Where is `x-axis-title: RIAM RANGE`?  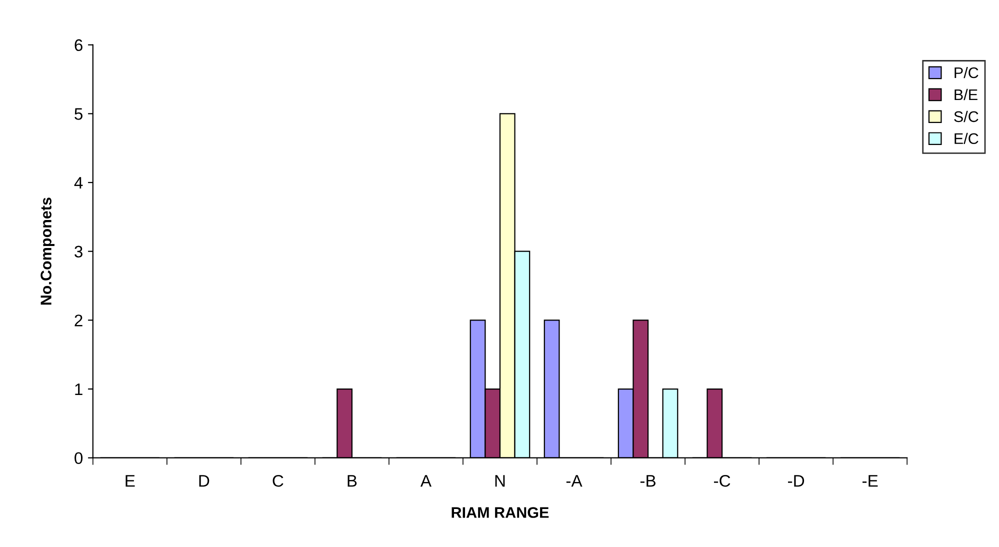 x-axis-title: RIAM RANGE is located at coordinates (500, 512).